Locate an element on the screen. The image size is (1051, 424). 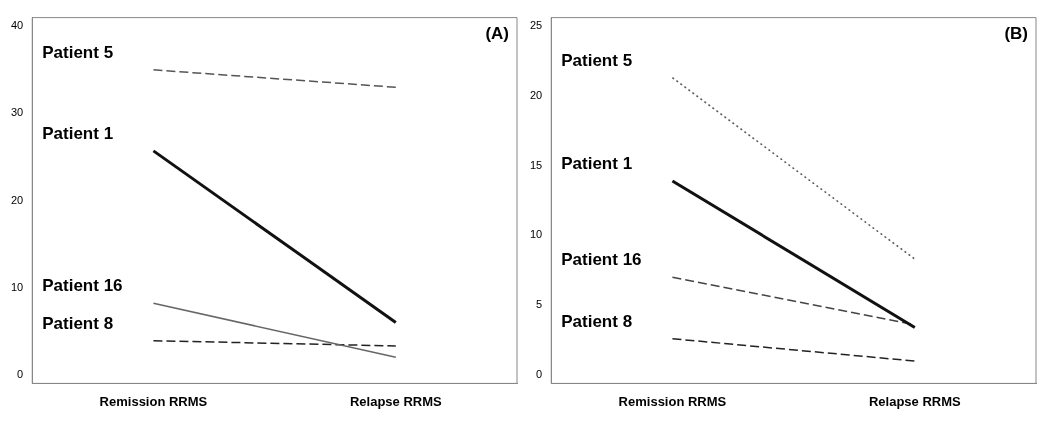
y-tick-label: 40 is located at coordinates (17, 25).